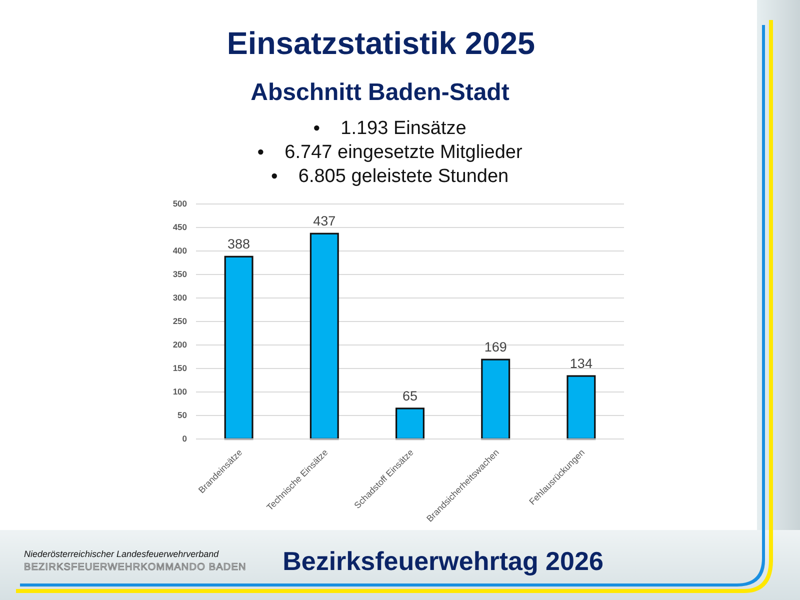  I want to click on data-label: 388, so click(239, 244).